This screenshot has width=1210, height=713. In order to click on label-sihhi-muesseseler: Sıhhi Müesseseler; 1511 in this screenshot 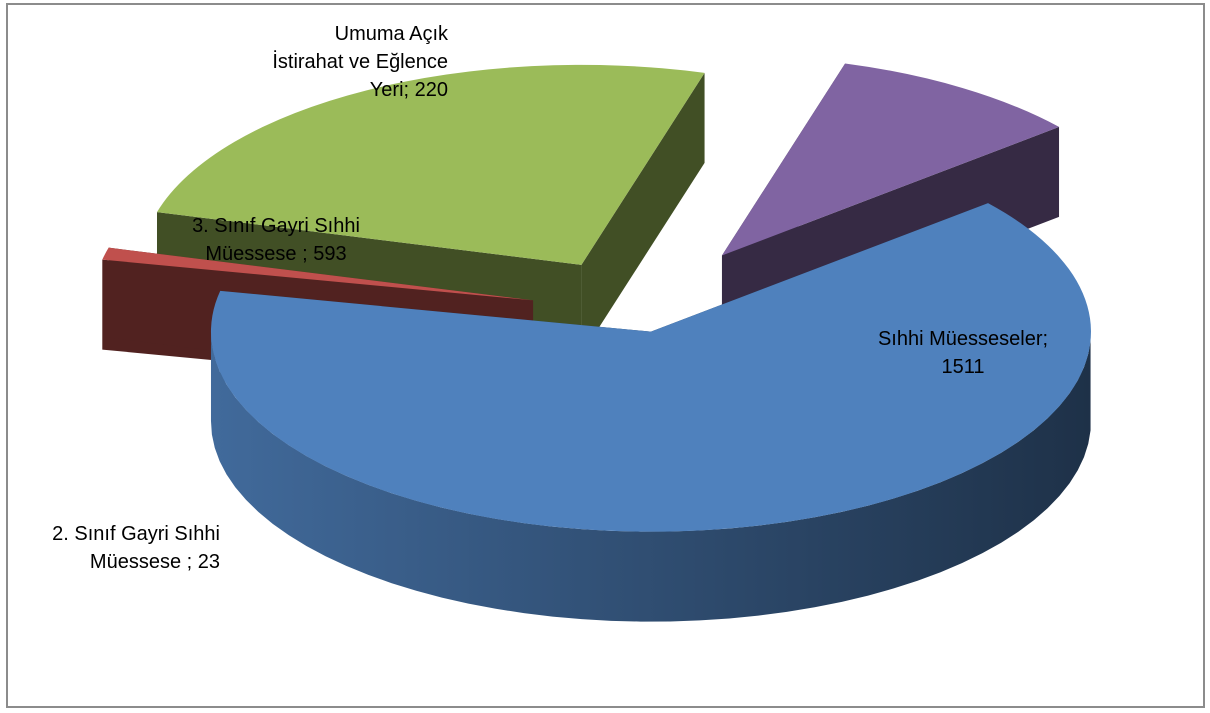, I will do `click(963, 353)`.